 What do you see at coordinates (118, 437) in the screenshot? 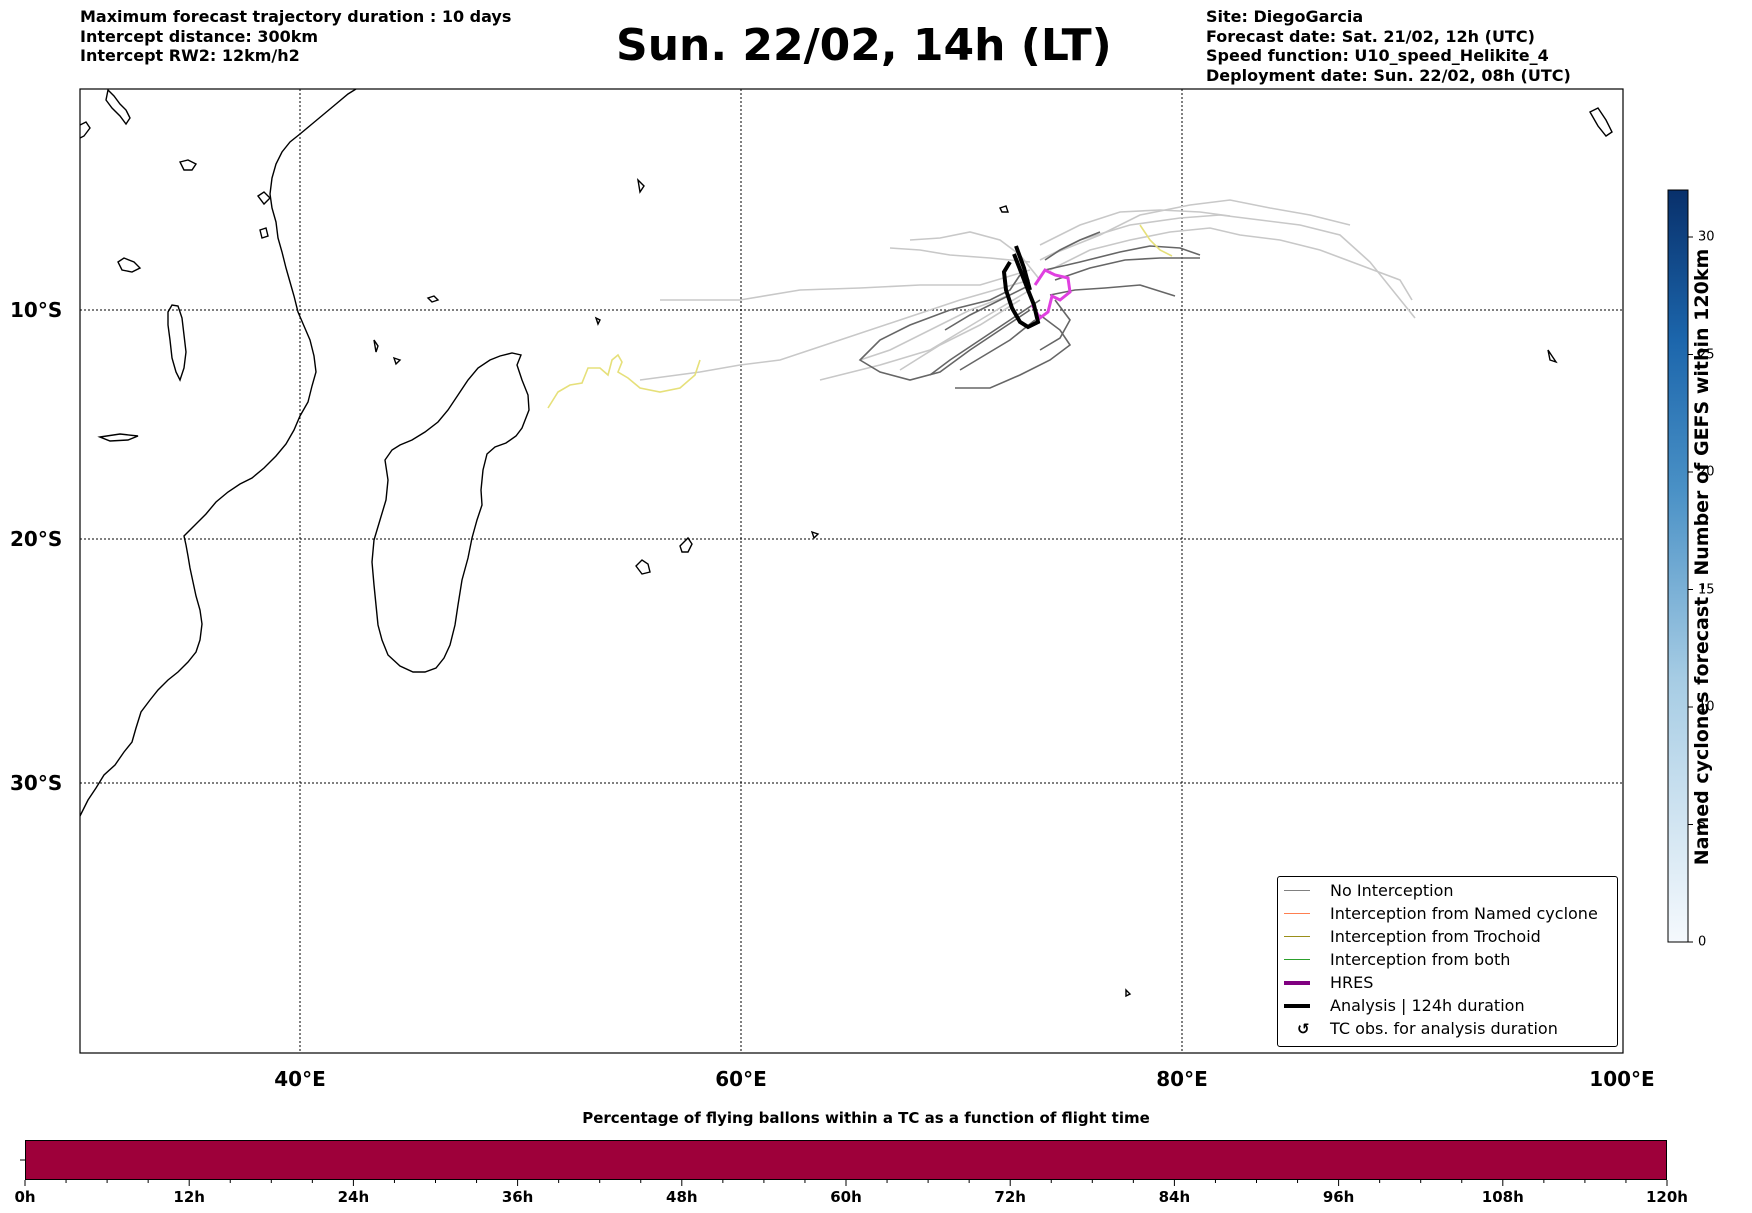
I see `zanzibar` at bounding box center [118, 437].